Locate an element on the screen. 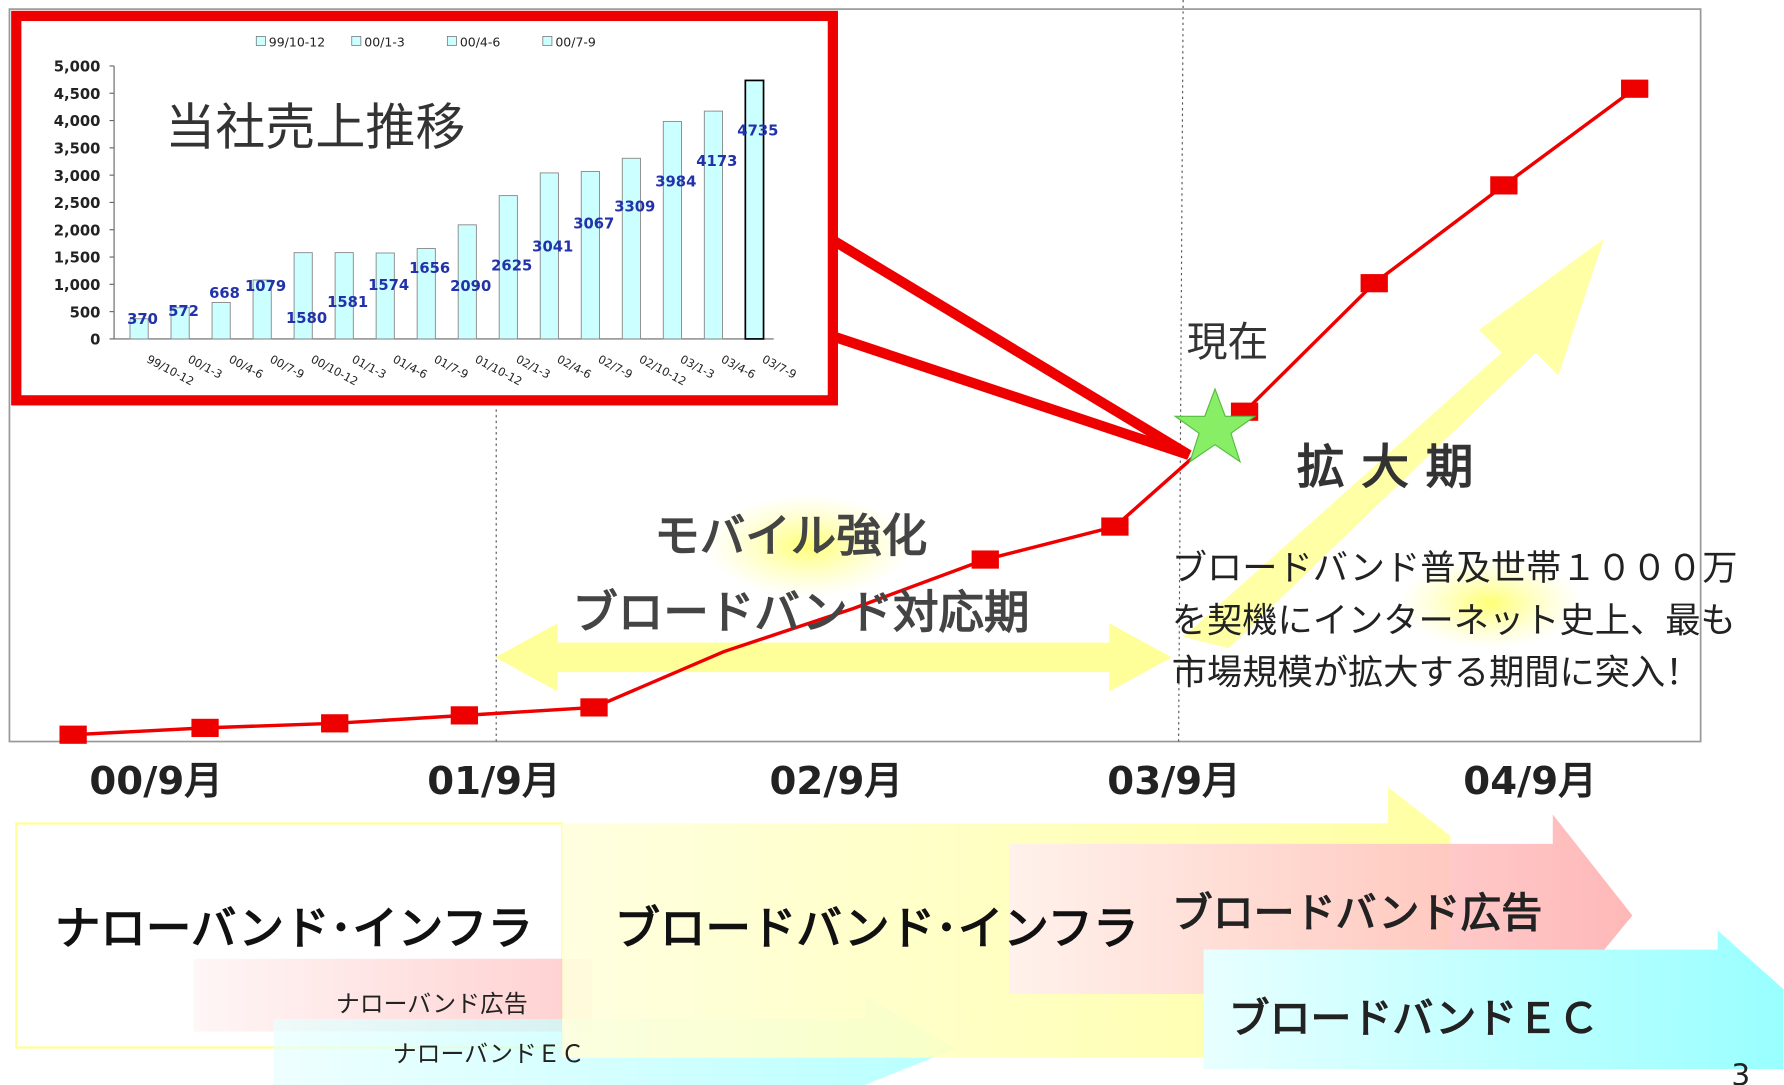  value-label: 370 is located at coordinates (142, 319).